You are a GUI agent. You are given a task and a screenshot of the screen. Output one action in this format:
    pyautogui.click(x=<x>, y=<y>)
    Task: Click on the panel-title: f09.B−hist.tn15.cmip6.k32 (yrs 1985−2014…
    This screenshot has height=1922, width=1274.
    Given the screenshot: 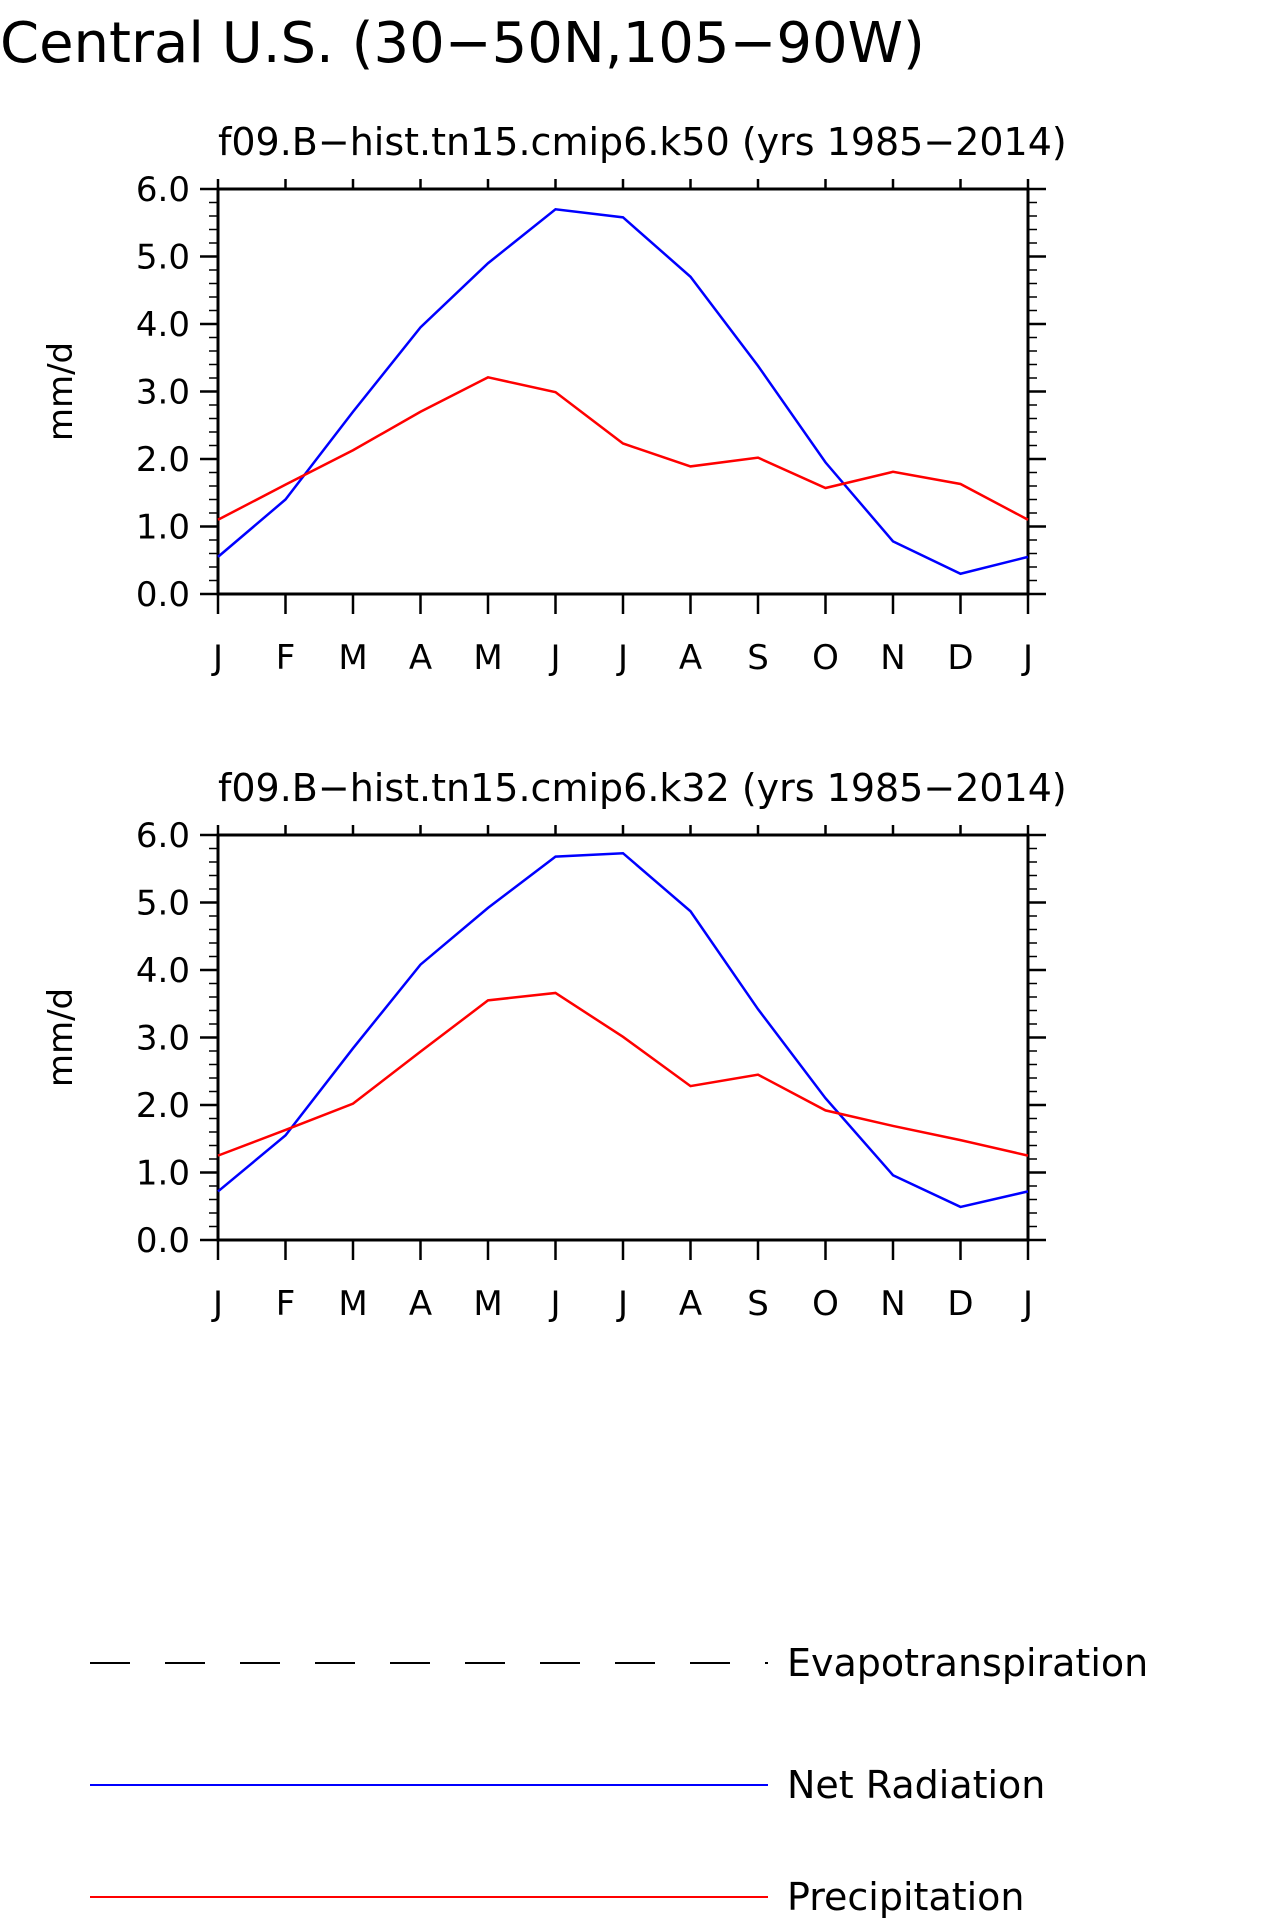 What is the action you would take?
    pyautogui.click(x=642, y=788)
    